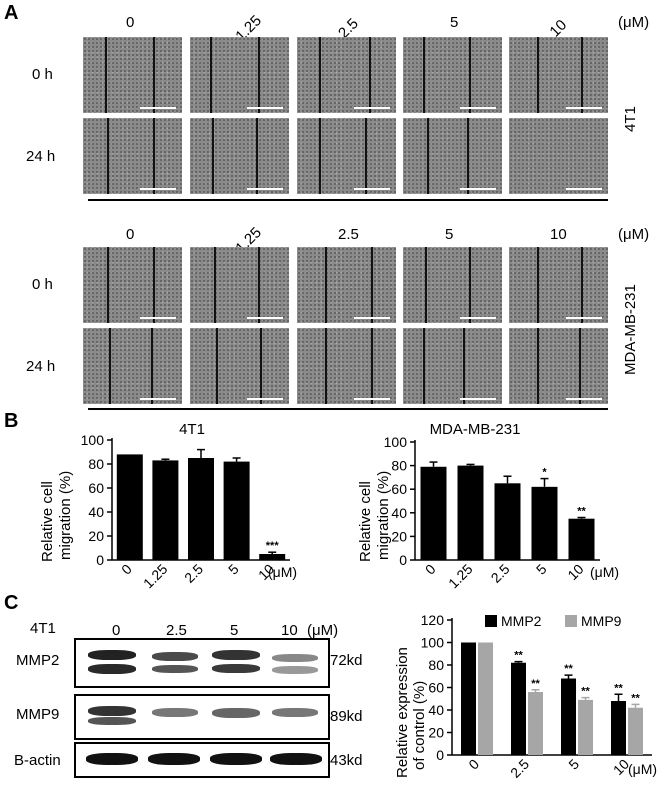  I want to click on conc-label-0: 0, so click(130, 234).